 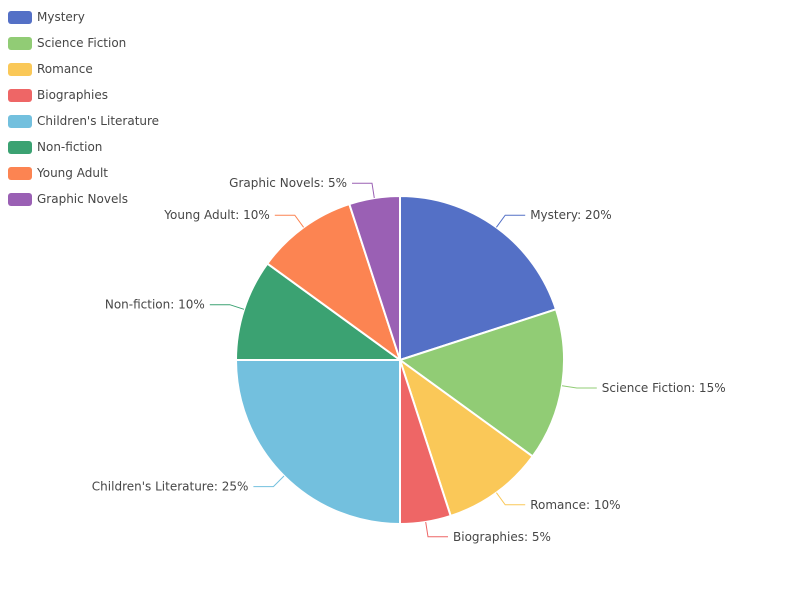 I want to click on legend-item-biographies: Biographies, so click(x=83, y=95).